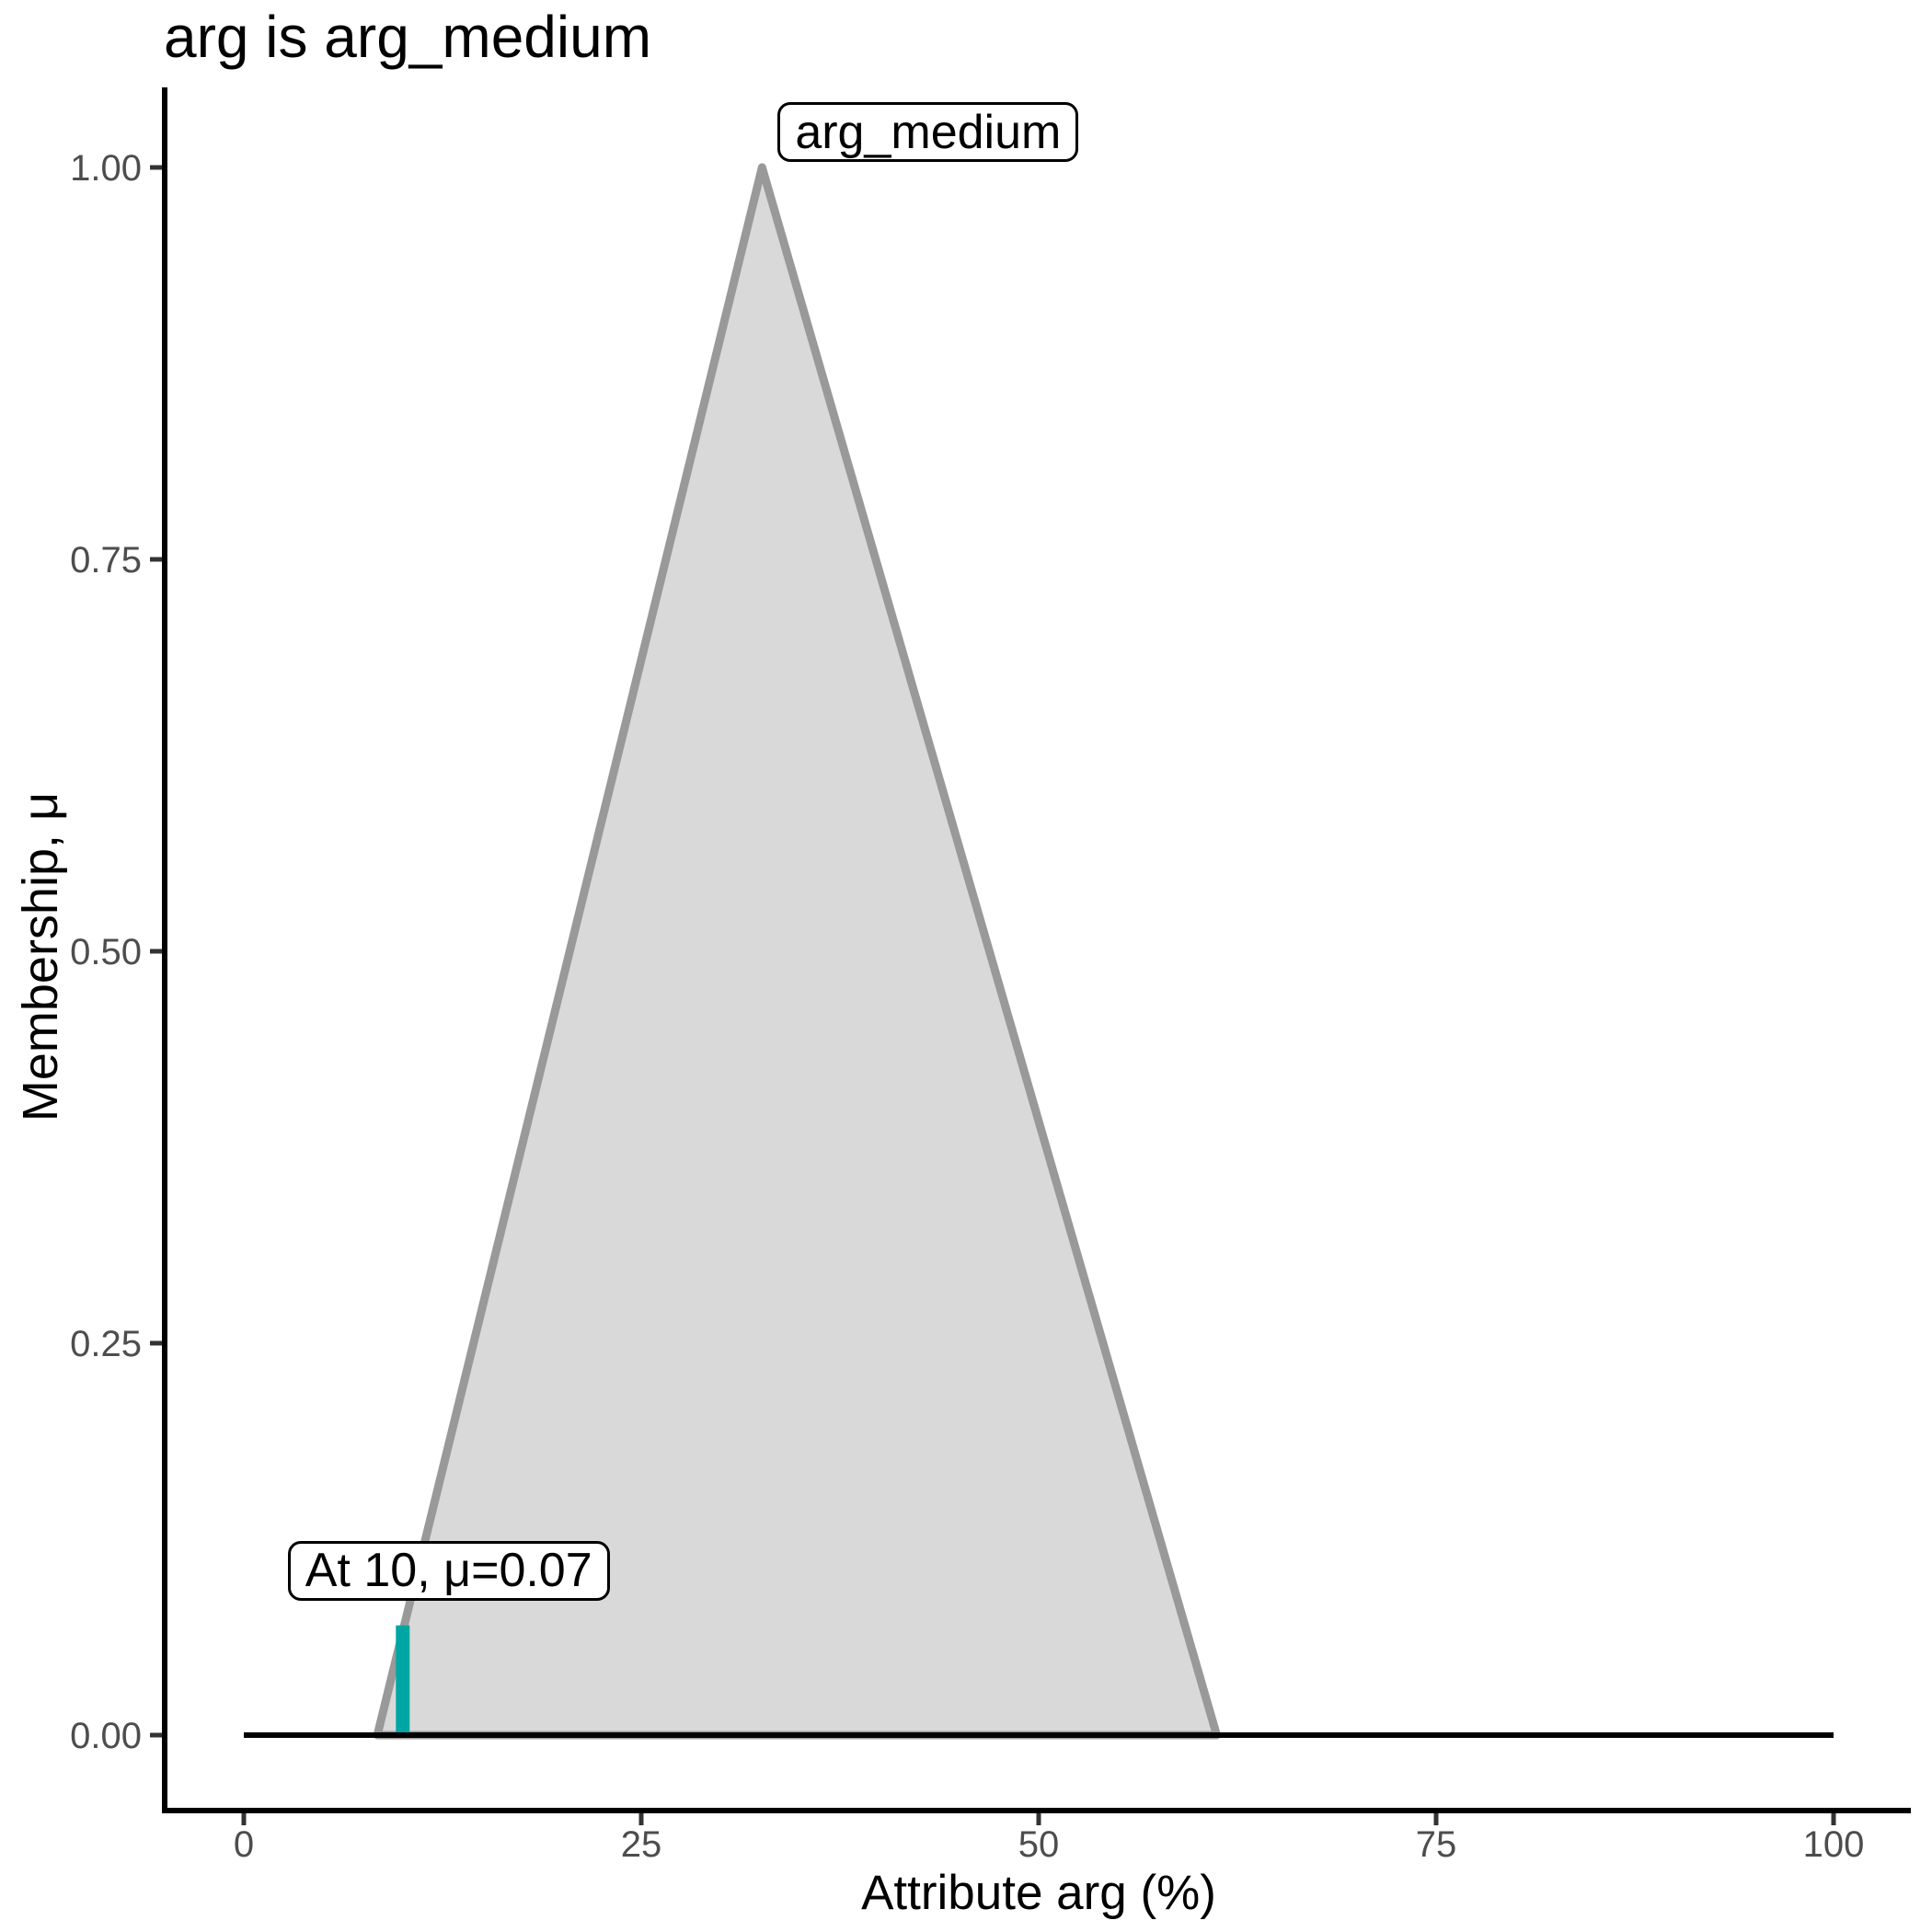  I want to click on marker-bar, so click(403, 1681).